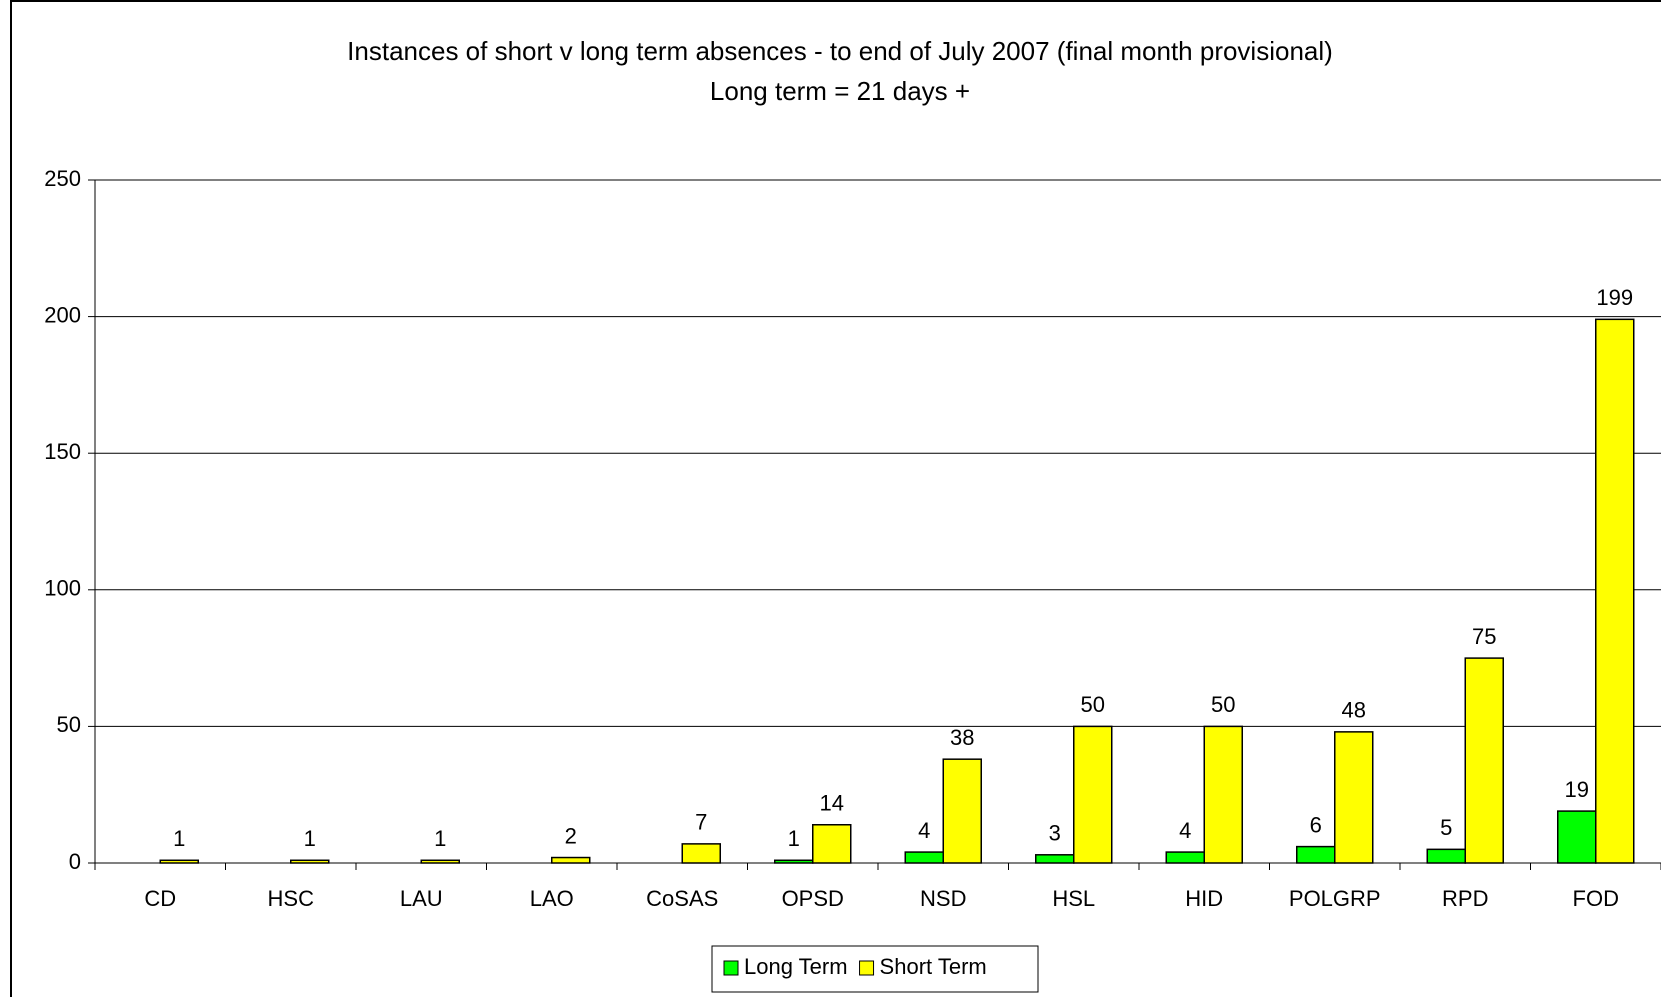 The image size is (1661, 997). Describe the element at coordinates (840, 91) in the screenshot. I see `chart-subtitle: Long term = 21 days +` at that location.